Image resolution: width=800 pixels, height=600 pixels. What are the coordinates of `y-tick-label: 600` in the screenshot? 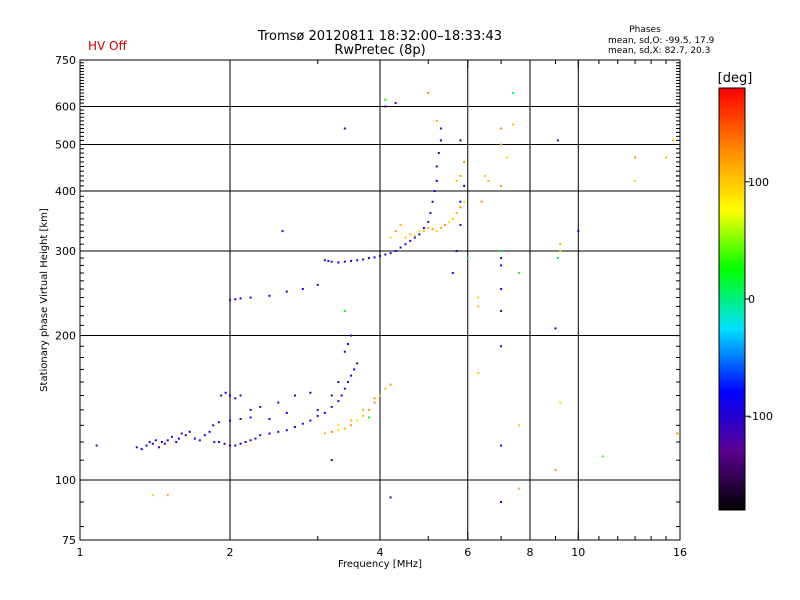 It's located at (65, 107).